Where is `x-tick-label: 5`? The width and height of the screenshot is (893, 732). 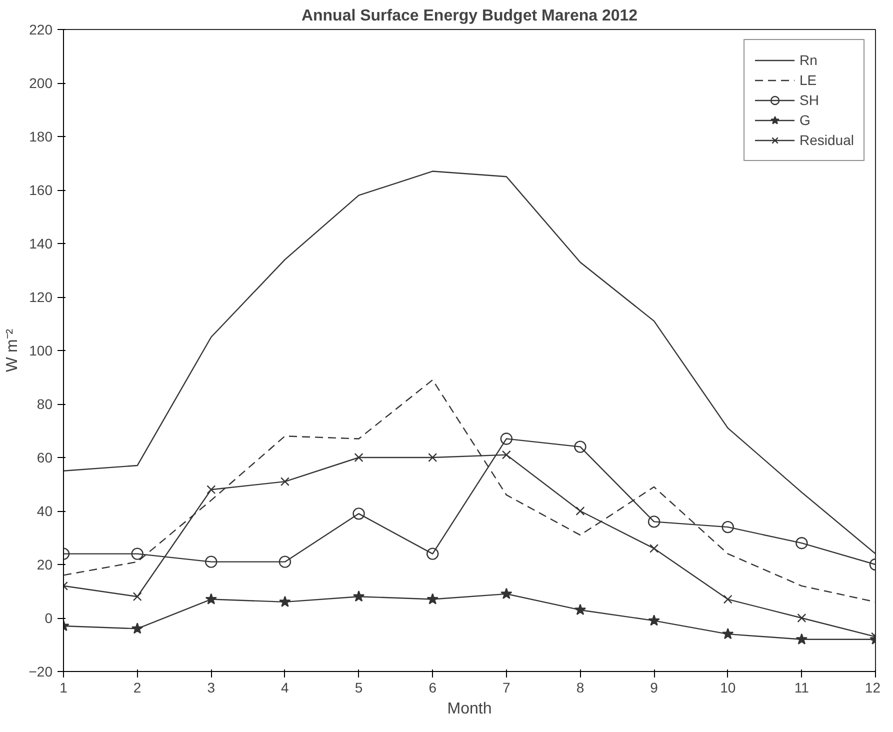 x-tick-label: 5 is located at coordinates (358, 688).